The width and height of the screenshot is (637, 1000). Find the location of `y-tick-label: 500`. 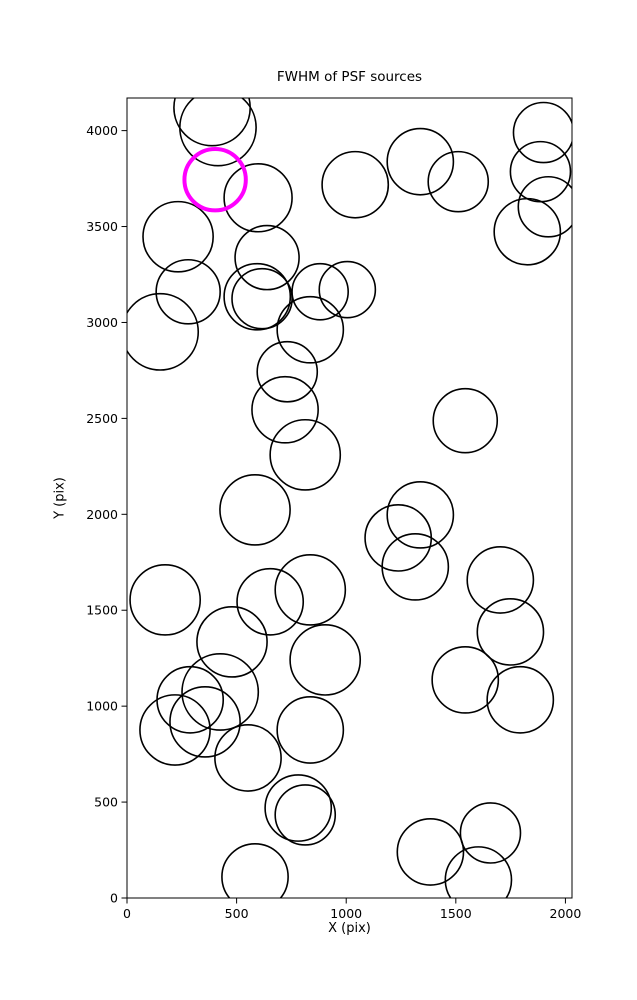

y-tick-label: 500 is located at coordinates (106, 802).